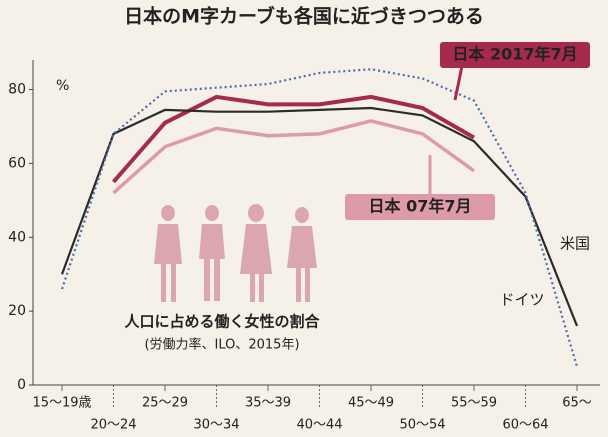 The width and height of the screenshot is (608, 437). Describe the element at coordinates (62, 86) in the screenshot. I see `y-unit: %` at that location.